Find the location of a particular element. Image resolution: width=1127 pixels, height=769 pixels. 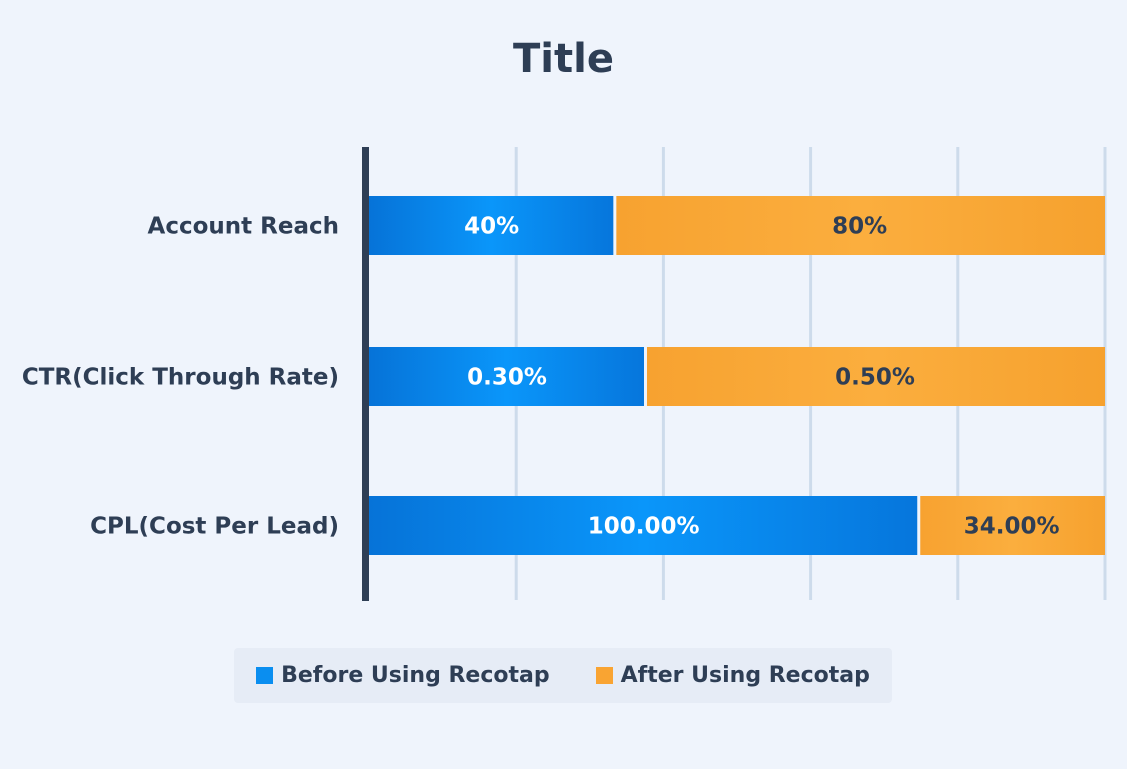

legend-item-before: Before Using Recotap is located at coordinates (403, 675).